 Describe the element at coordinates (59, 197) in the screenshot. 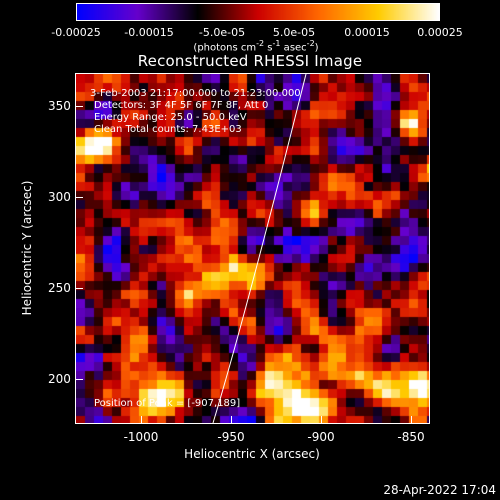

I see `y-tick-label: 300` at that location.